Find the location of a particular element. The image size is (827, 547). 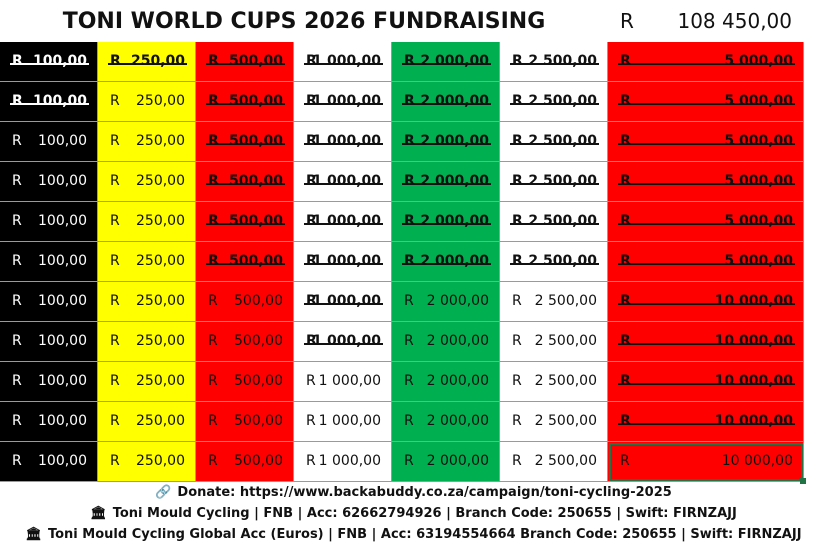

sheet-title: TONI WORLD CUPS 2026 FUNDRAISING is located at coordinates (304, 21).